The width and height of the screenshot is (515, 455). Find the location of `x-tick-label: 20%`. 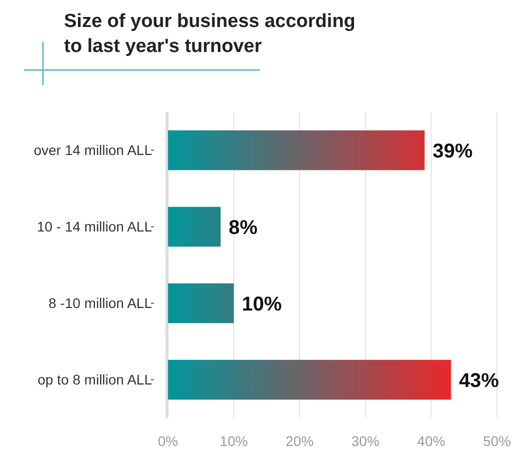

x-tick-label: 20% is located at coordinates (300, 441).